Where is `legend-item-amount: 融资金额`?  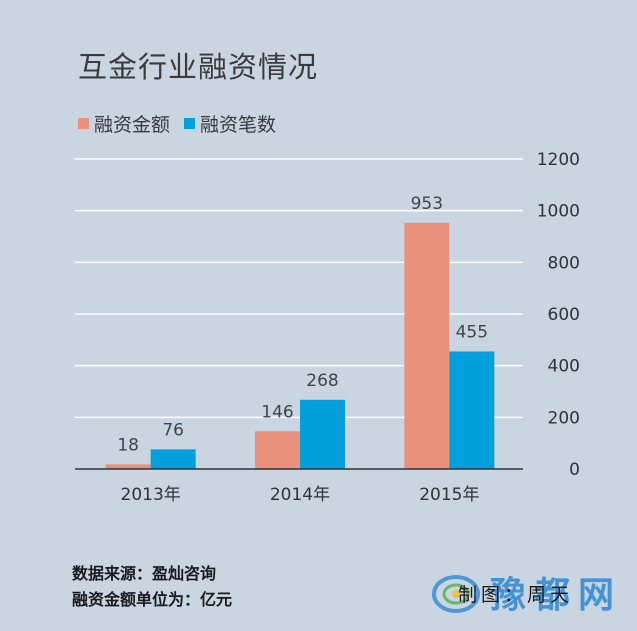
legend-item-amount: 融资金额 is located at coordinates (124, 123).